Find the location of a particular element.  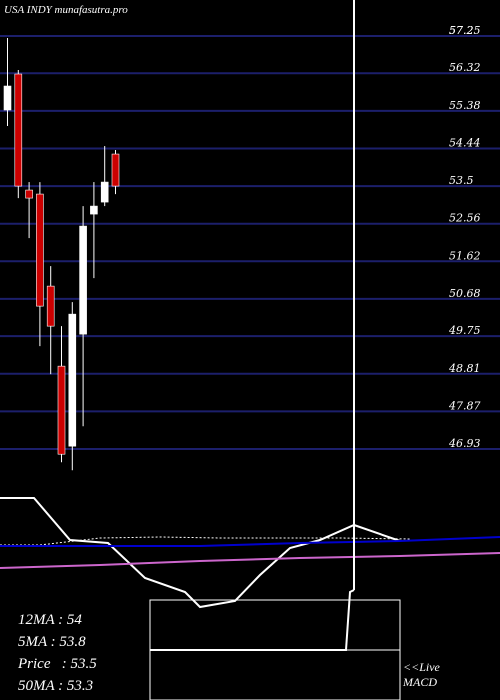

price-tick-label: 57.25 is located at coordinates (465, 30).